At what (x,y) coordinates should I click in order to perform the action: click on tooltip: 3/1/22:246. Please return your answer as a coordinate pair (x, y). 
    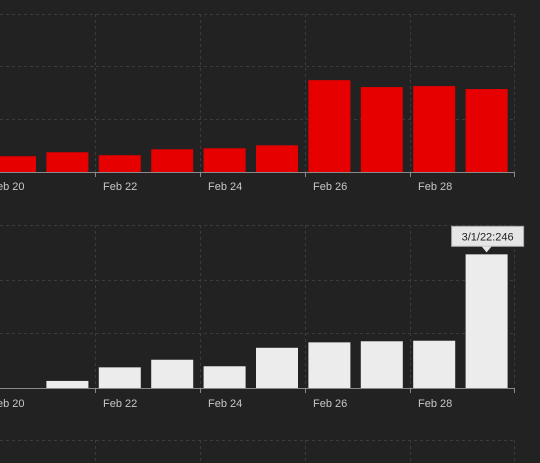
    Looking at the image, I should click on (488, 239).